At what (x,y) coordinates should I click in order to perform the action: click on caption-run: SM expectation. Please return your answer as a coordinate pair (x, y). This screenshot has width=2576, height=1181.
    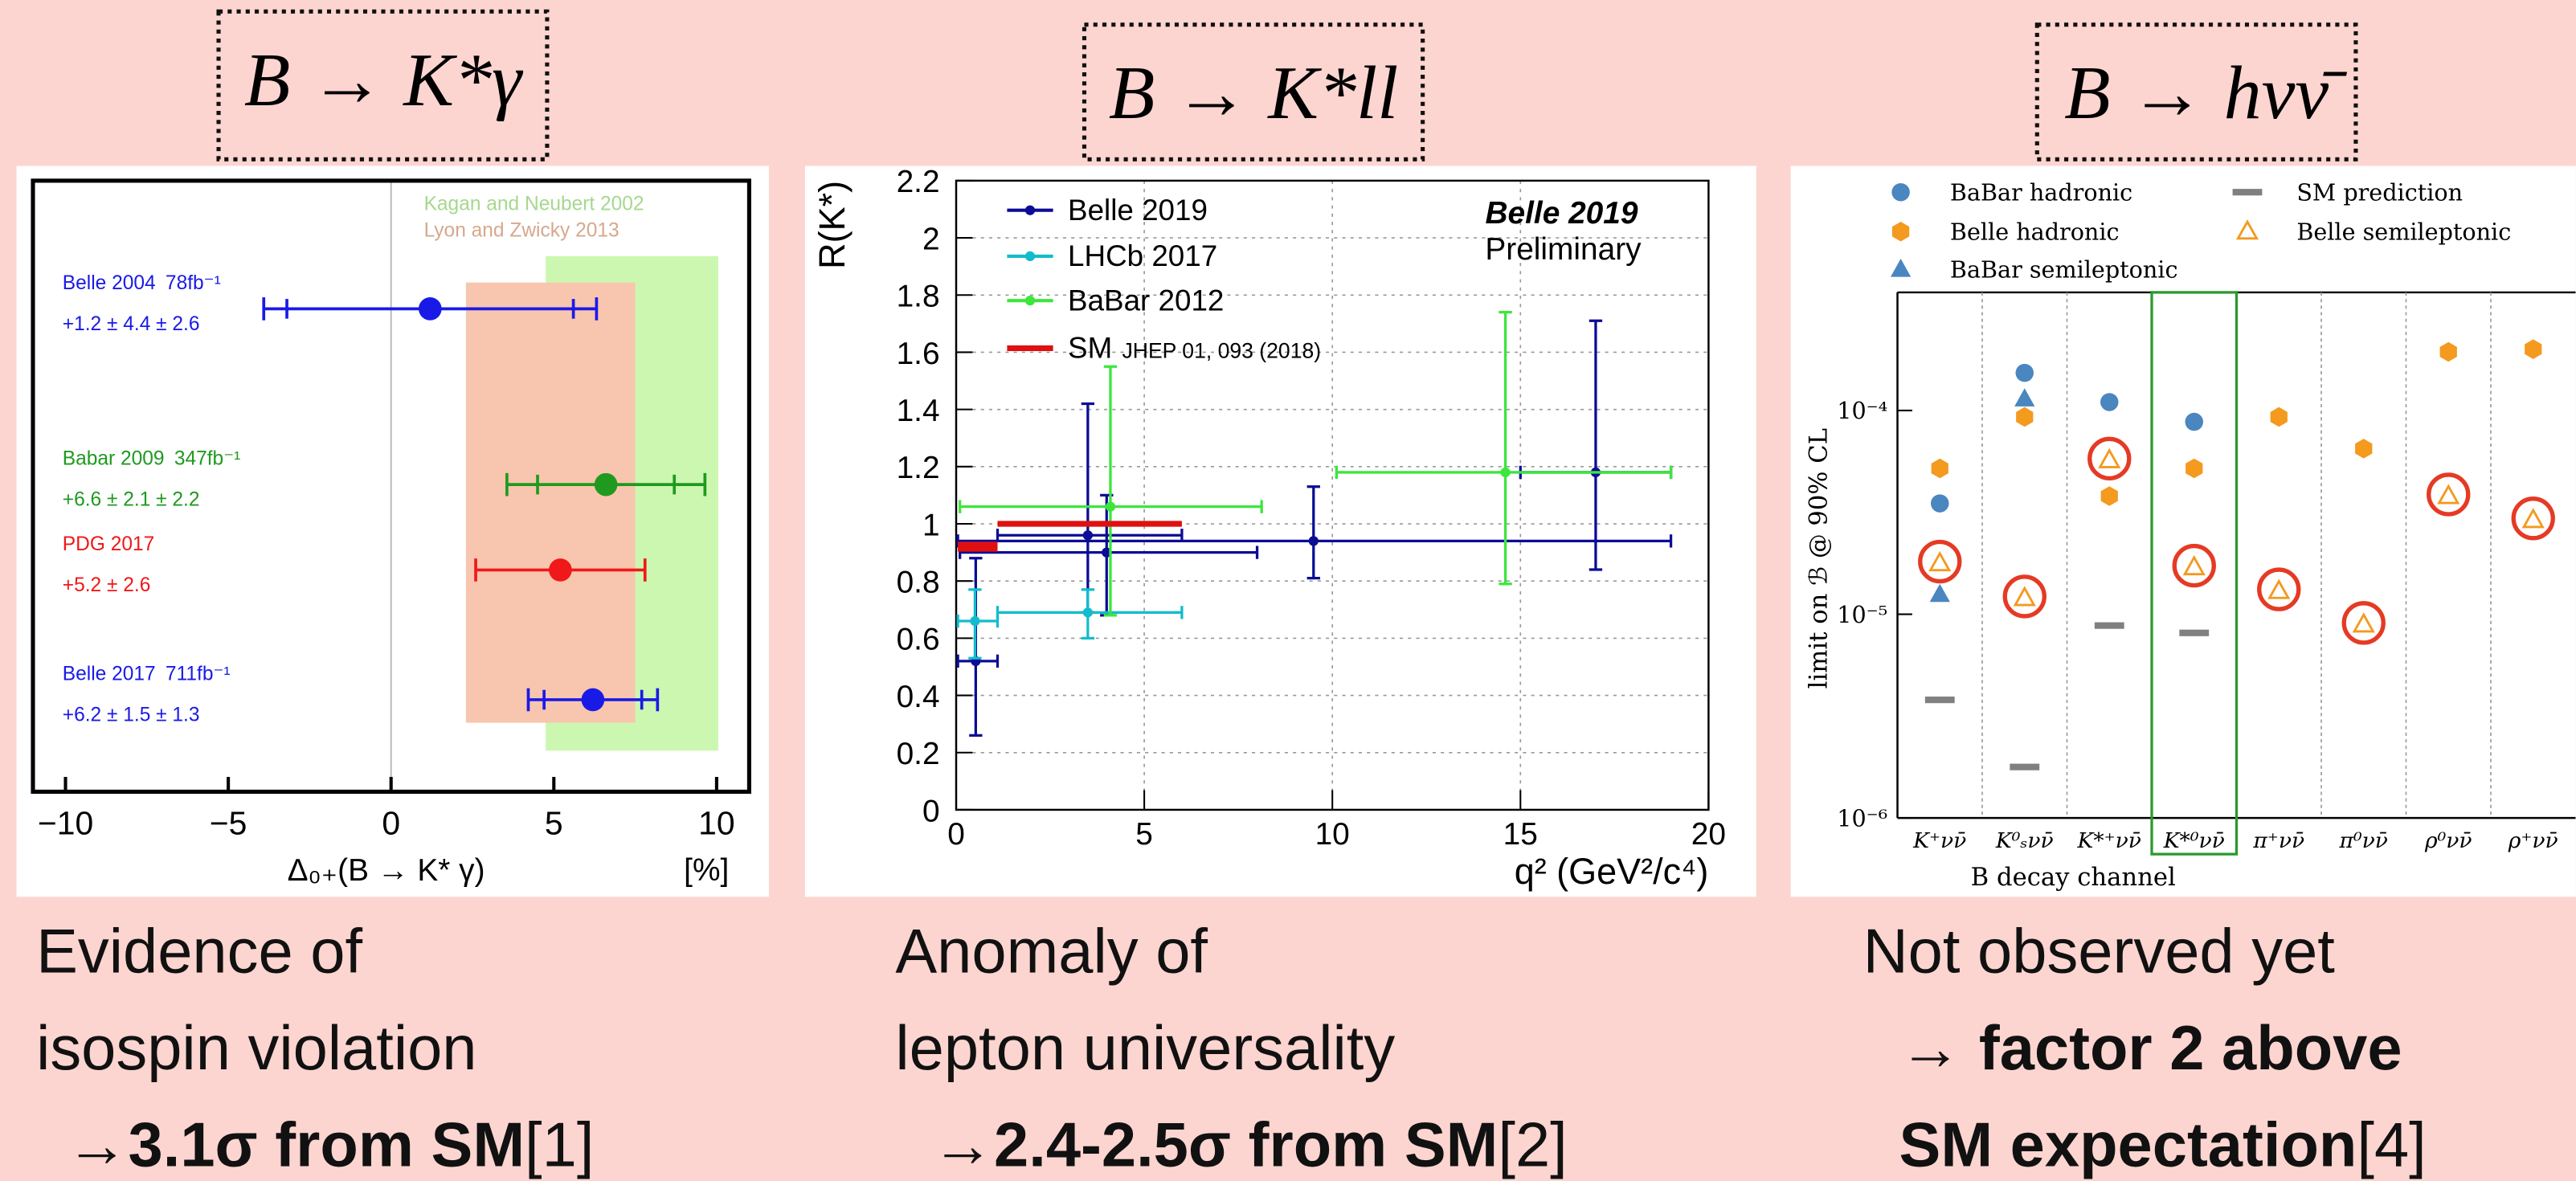
    Looking at the image, I should click on (2128, 1145).